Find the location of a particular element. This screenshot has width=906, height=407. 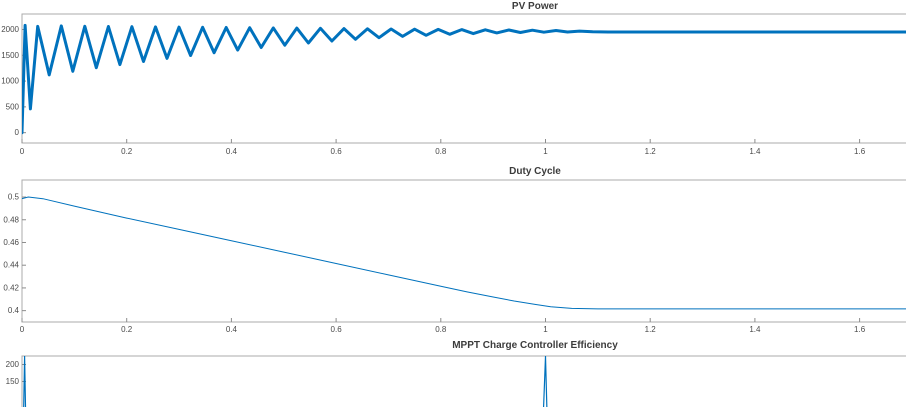

mppt-efficiency-chart: 150 200 is located at coordinates (456, 381).